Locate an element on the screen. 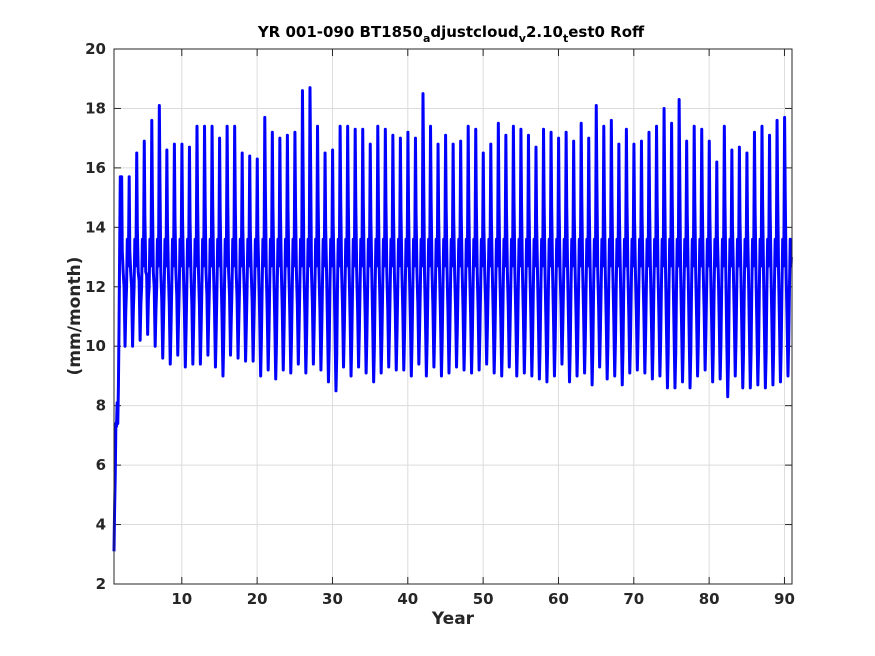 The width and height of the screenshot is (875, 656). title-part: est0 Roff is located at coordinates (606, 32).